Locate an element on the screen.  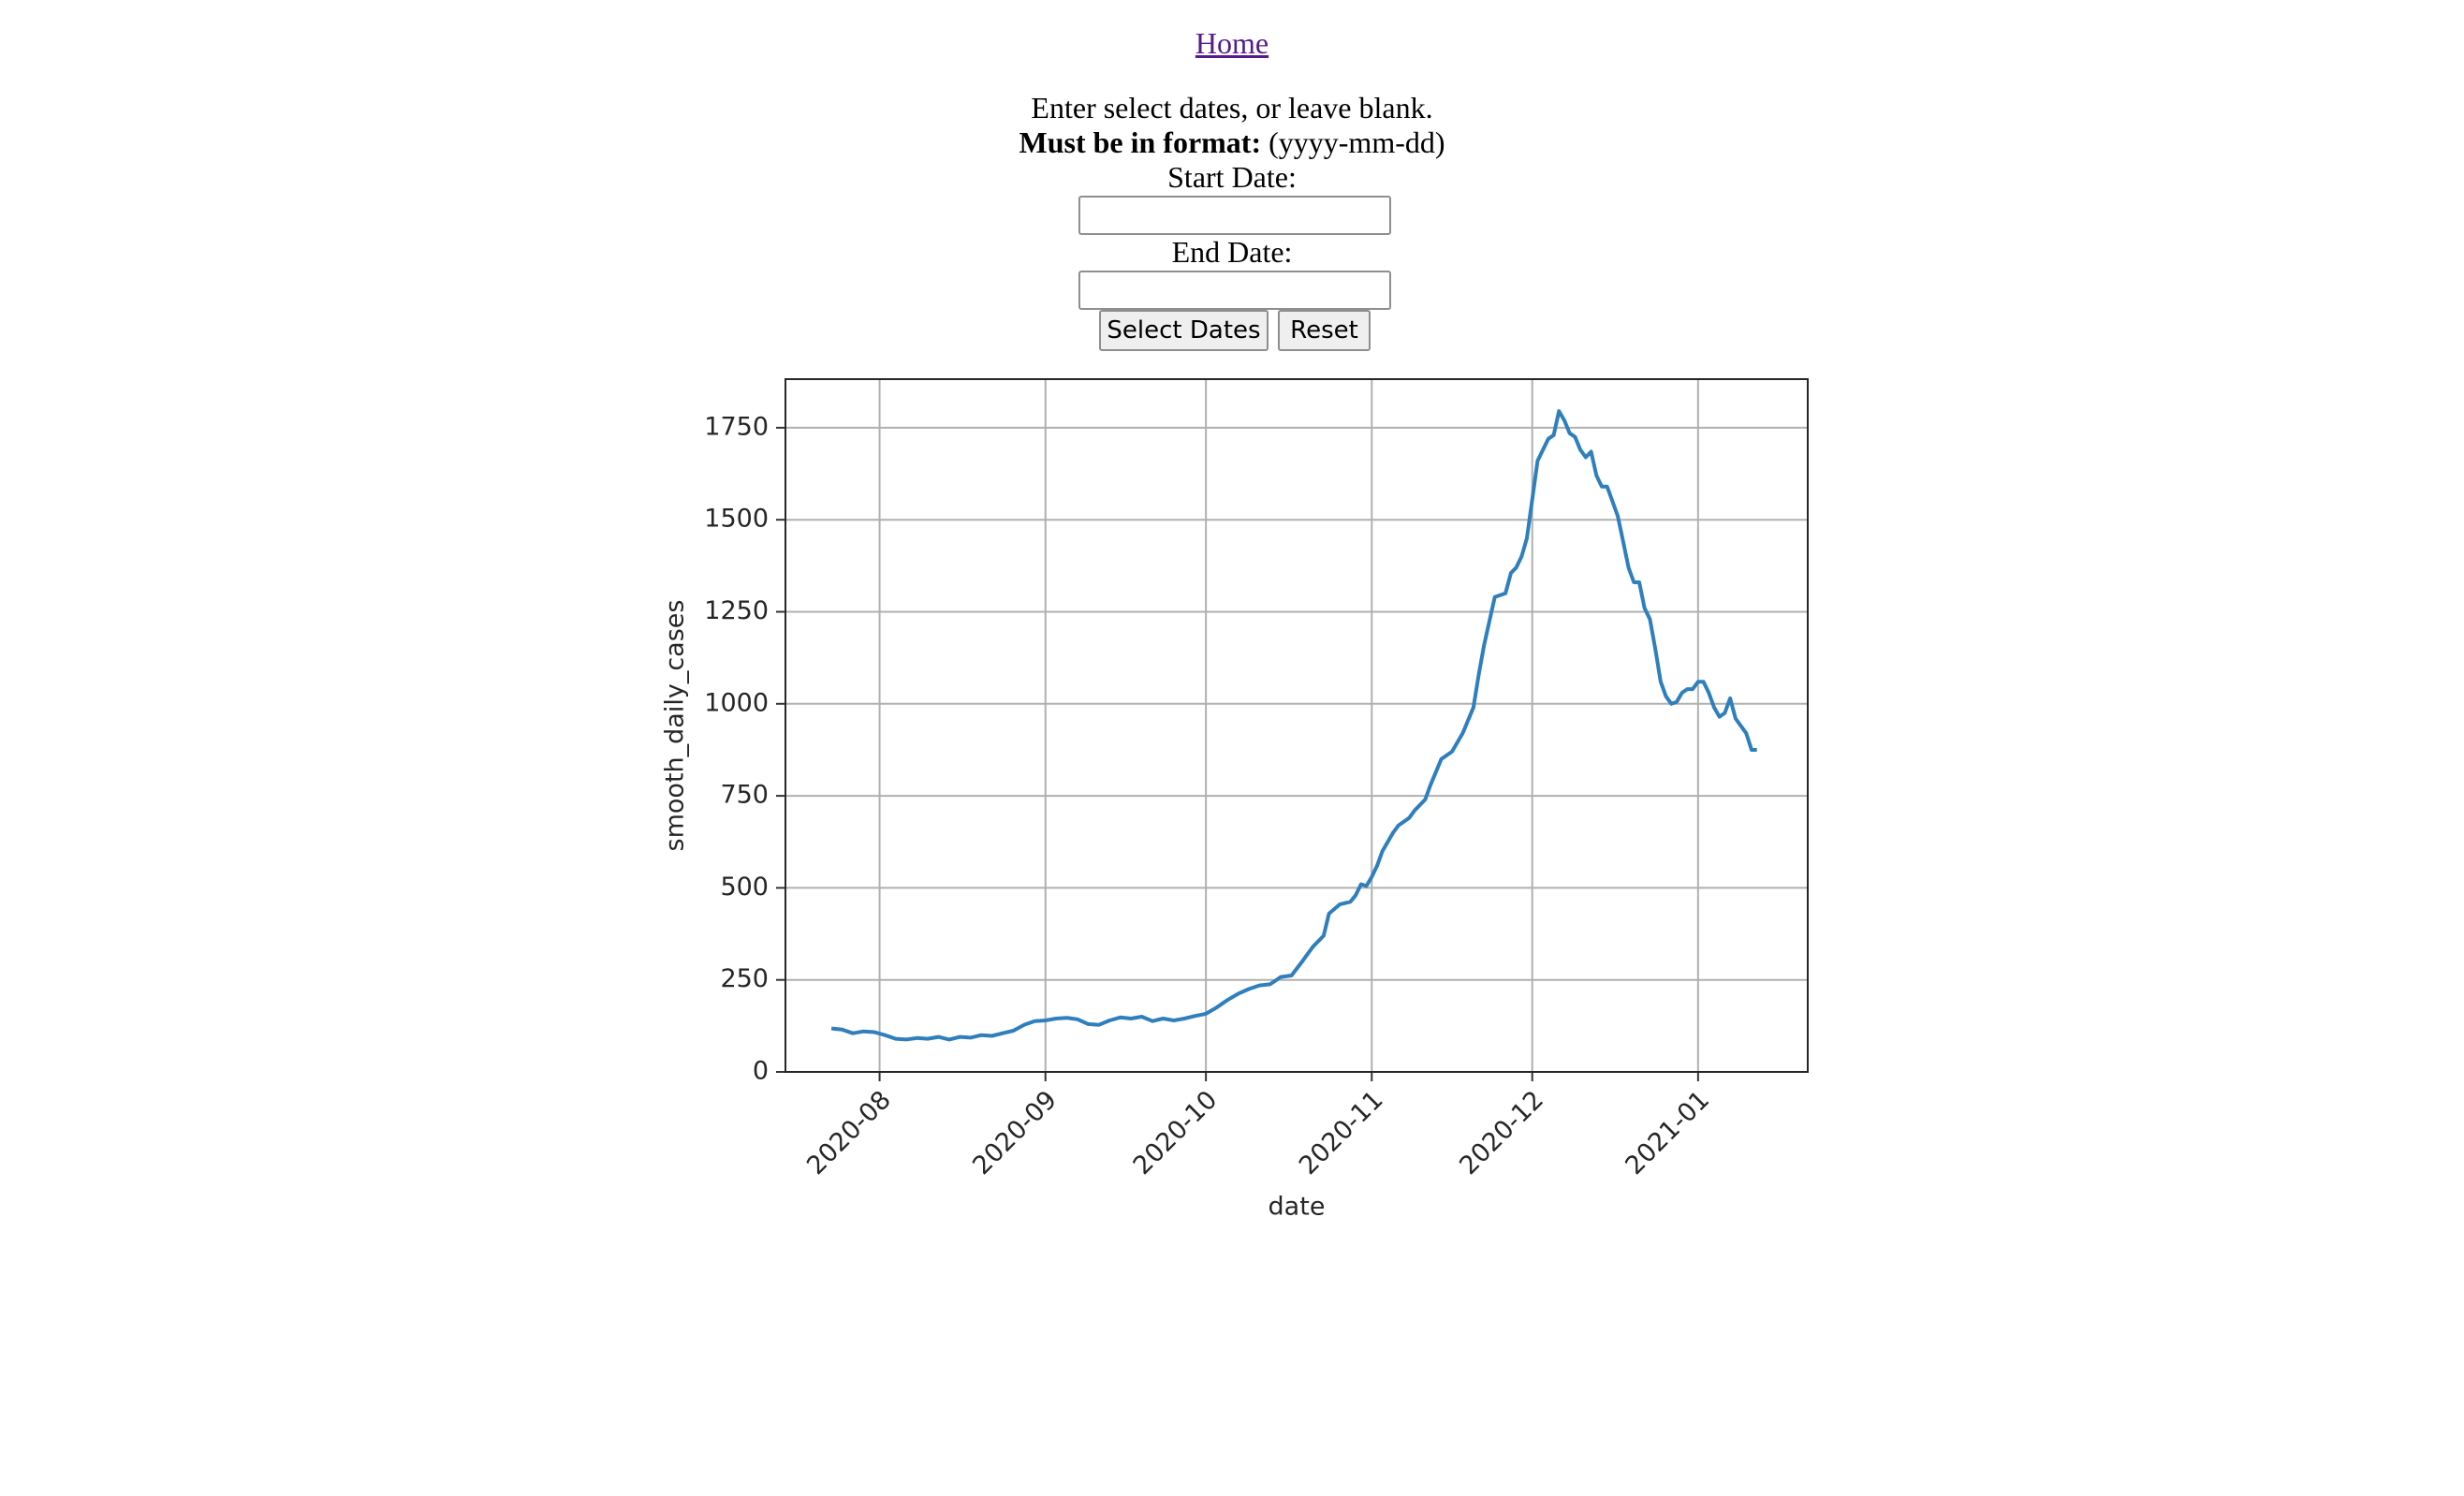
home-link: Home is located at coordinates (1232, 43).